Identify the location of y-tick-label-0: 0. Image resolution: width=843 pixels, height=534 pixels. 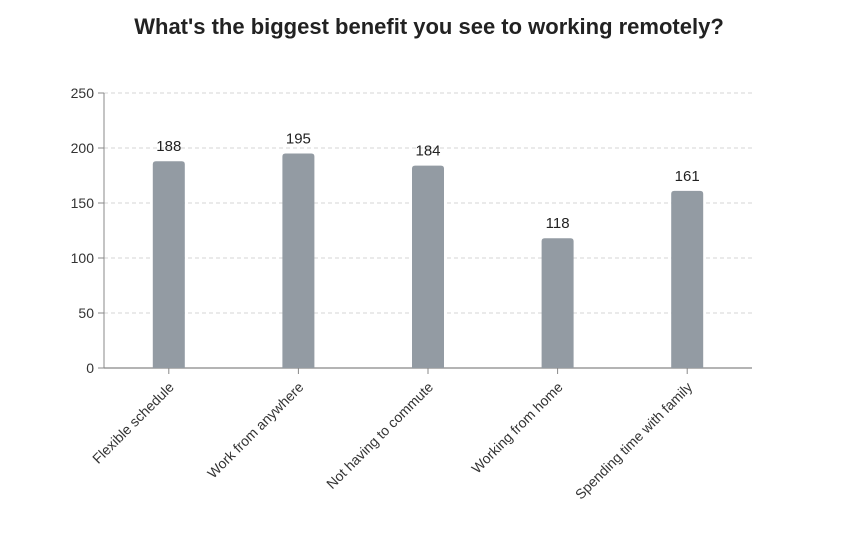
(90, 368).